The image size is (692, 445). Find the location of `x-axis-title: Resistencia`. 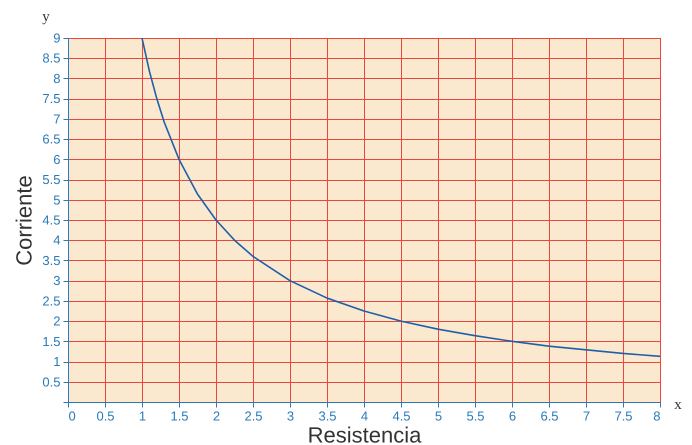

x-axis-title: Resistencia is located at coordinates (365, 433).